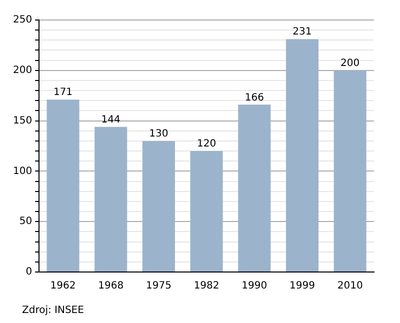 The width and height of the screenshot is (400, 323). What do you see at coordinates (22, 70) in the screenshot?
I see `y-tick-label: 200` at bounding box center [22, 70].